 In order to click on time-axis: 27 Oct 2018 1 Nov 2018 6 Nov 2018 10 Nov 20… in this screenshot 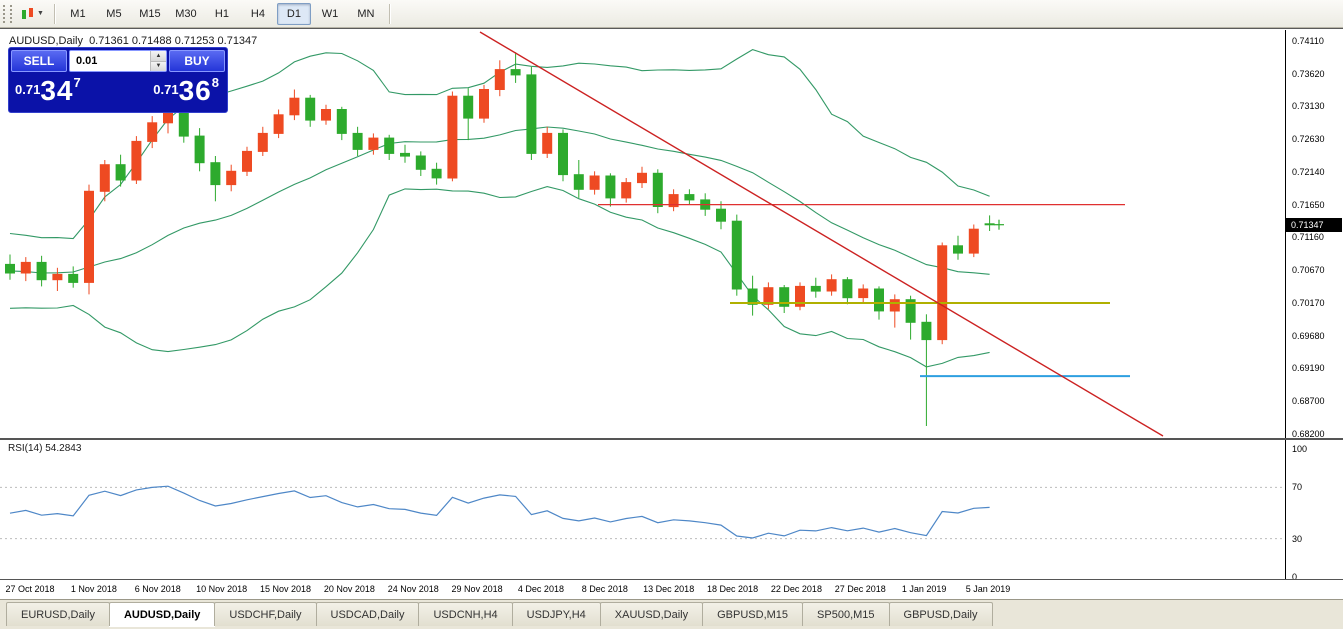, I will do `click(671, 589)`.